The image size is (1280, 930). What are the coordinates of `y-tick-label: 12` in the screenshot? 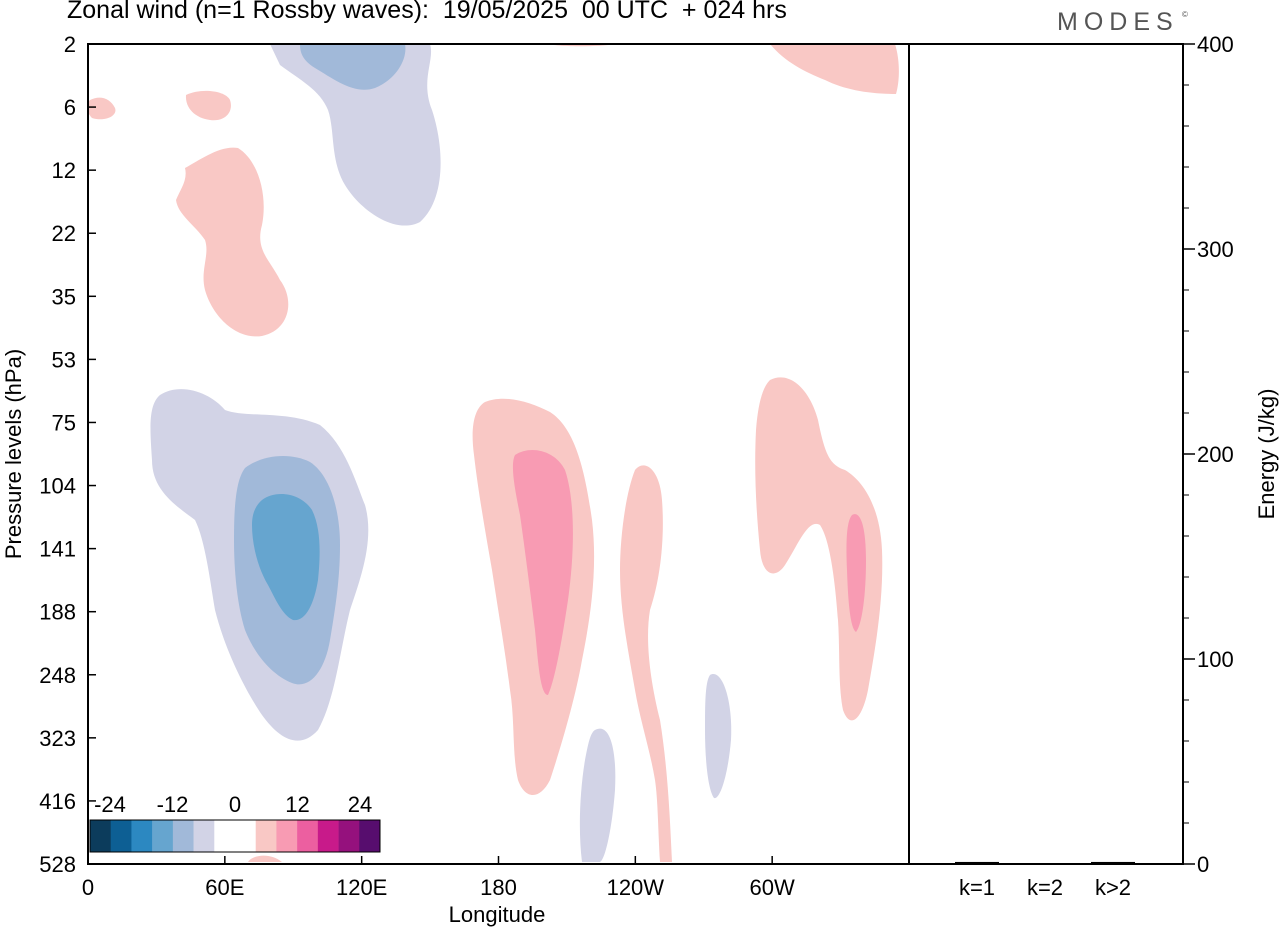 It's located at (64, 170).